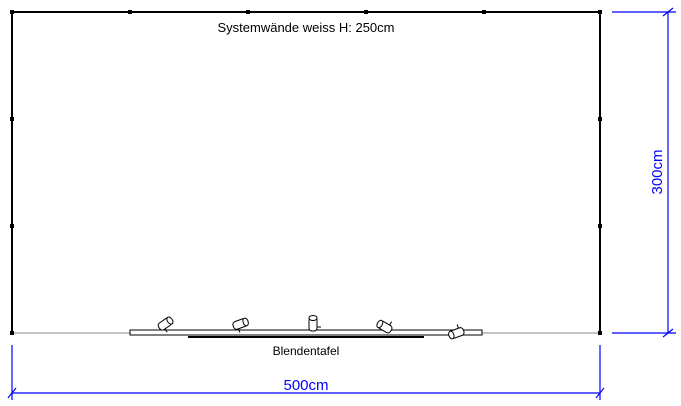 Image resolution: width=681 pixels, height=406 pixels. I want to click on fascia-panel, so click(306, 333).